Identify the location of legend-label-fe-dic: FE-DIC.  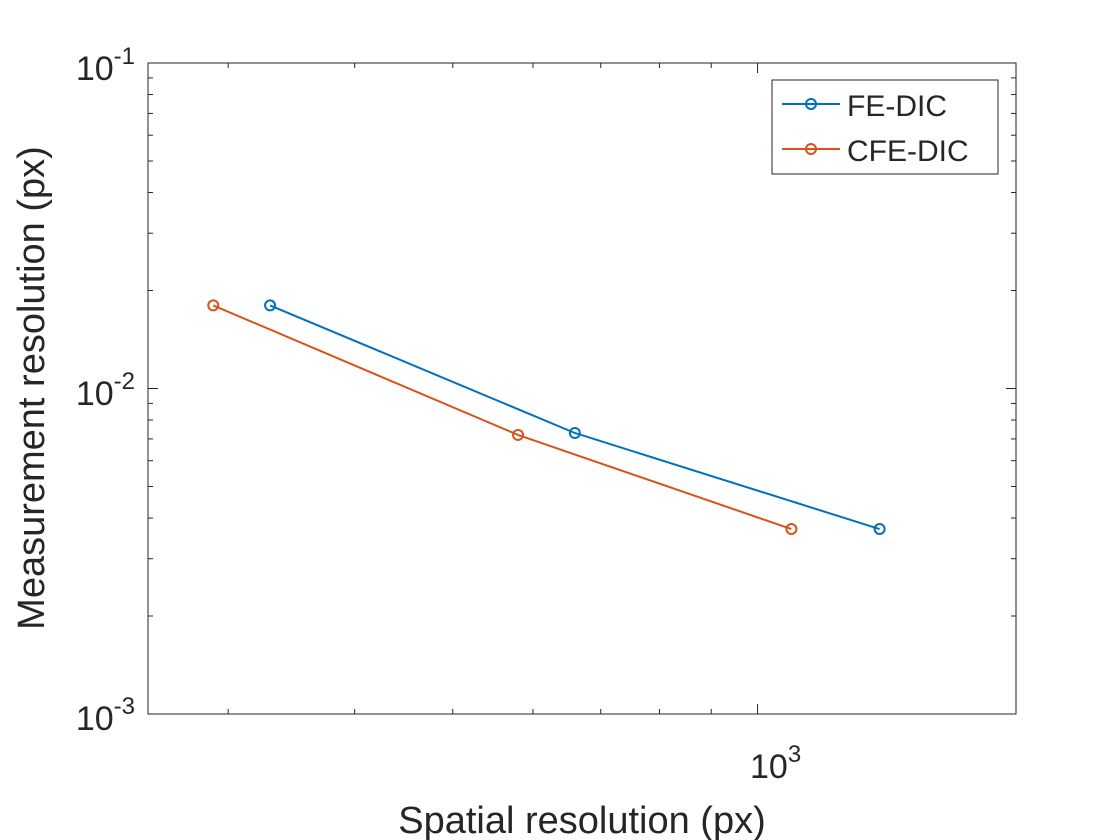
(897, 106).